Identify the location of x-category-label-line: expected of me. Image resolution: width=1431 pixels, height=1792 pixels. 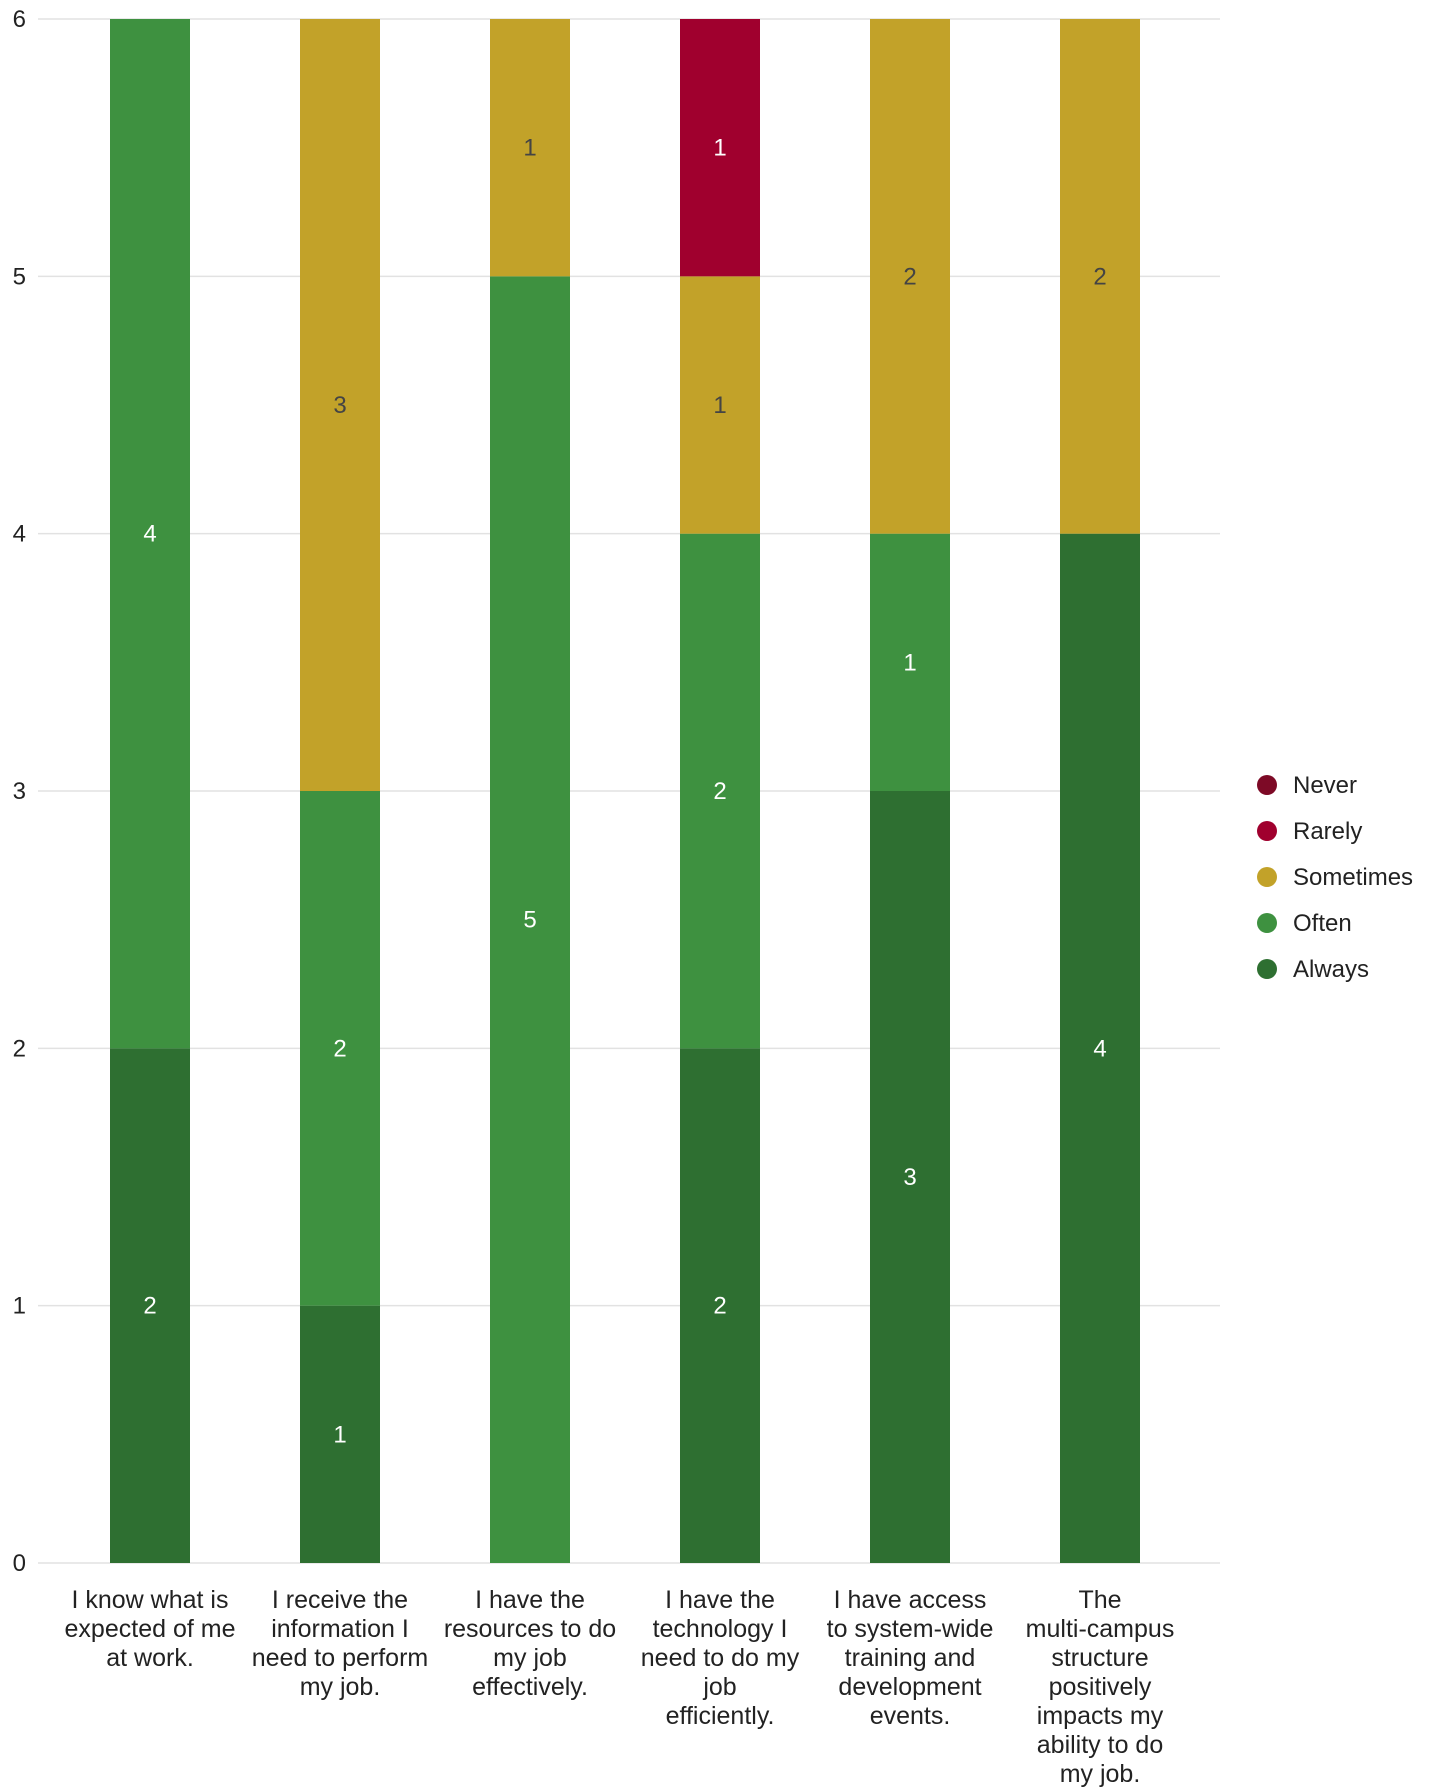
(150, 1629).